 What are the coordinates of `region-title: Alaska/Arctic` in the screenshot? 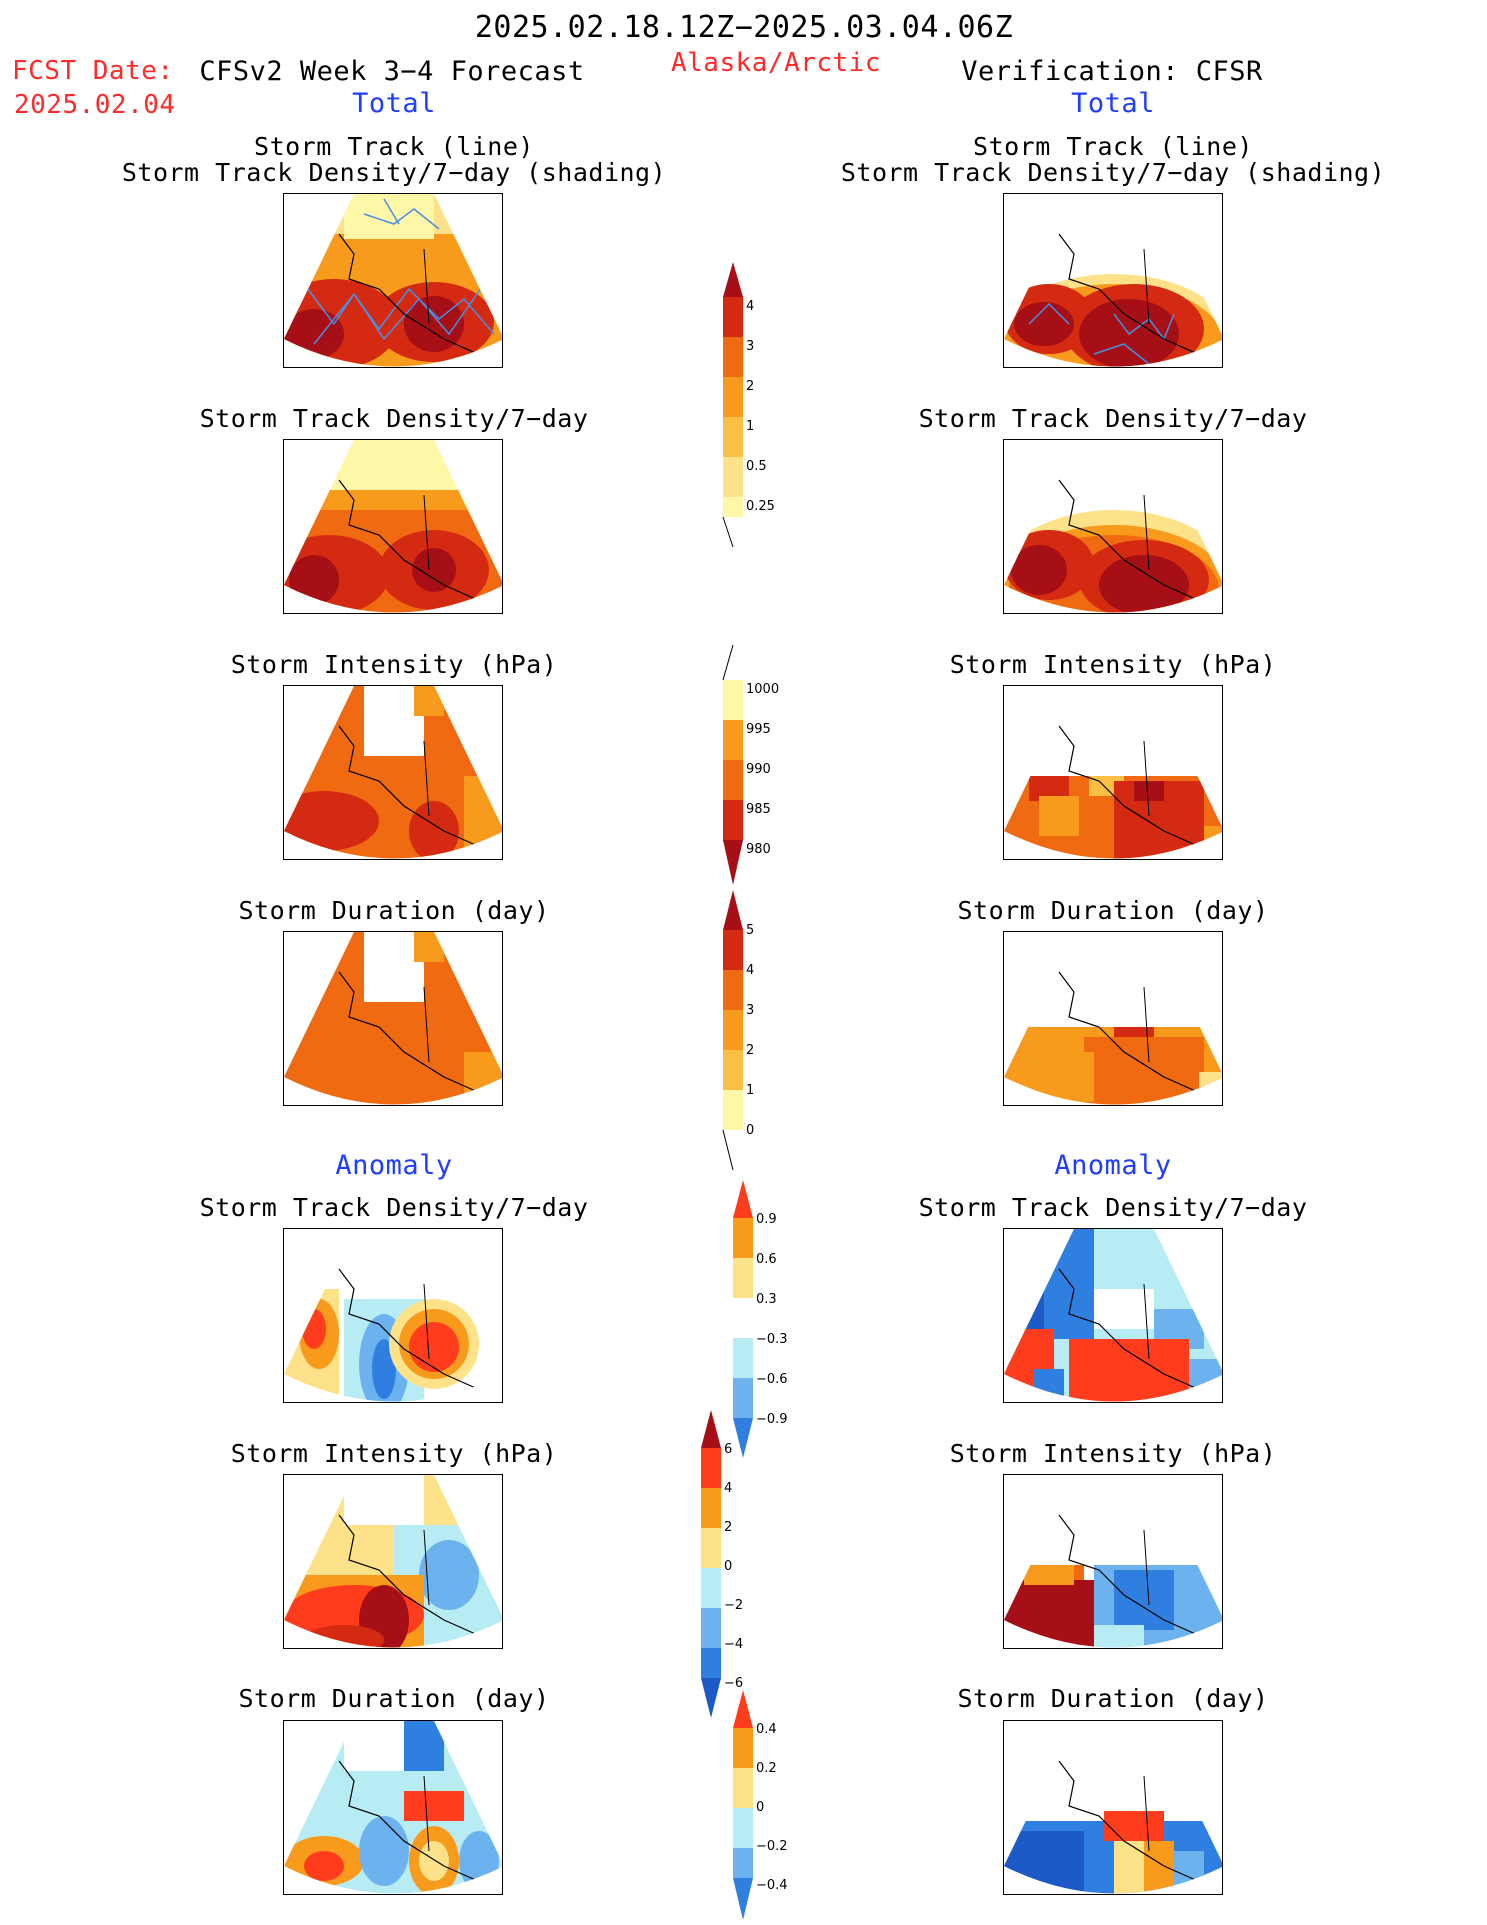 It's located at (776, 63).